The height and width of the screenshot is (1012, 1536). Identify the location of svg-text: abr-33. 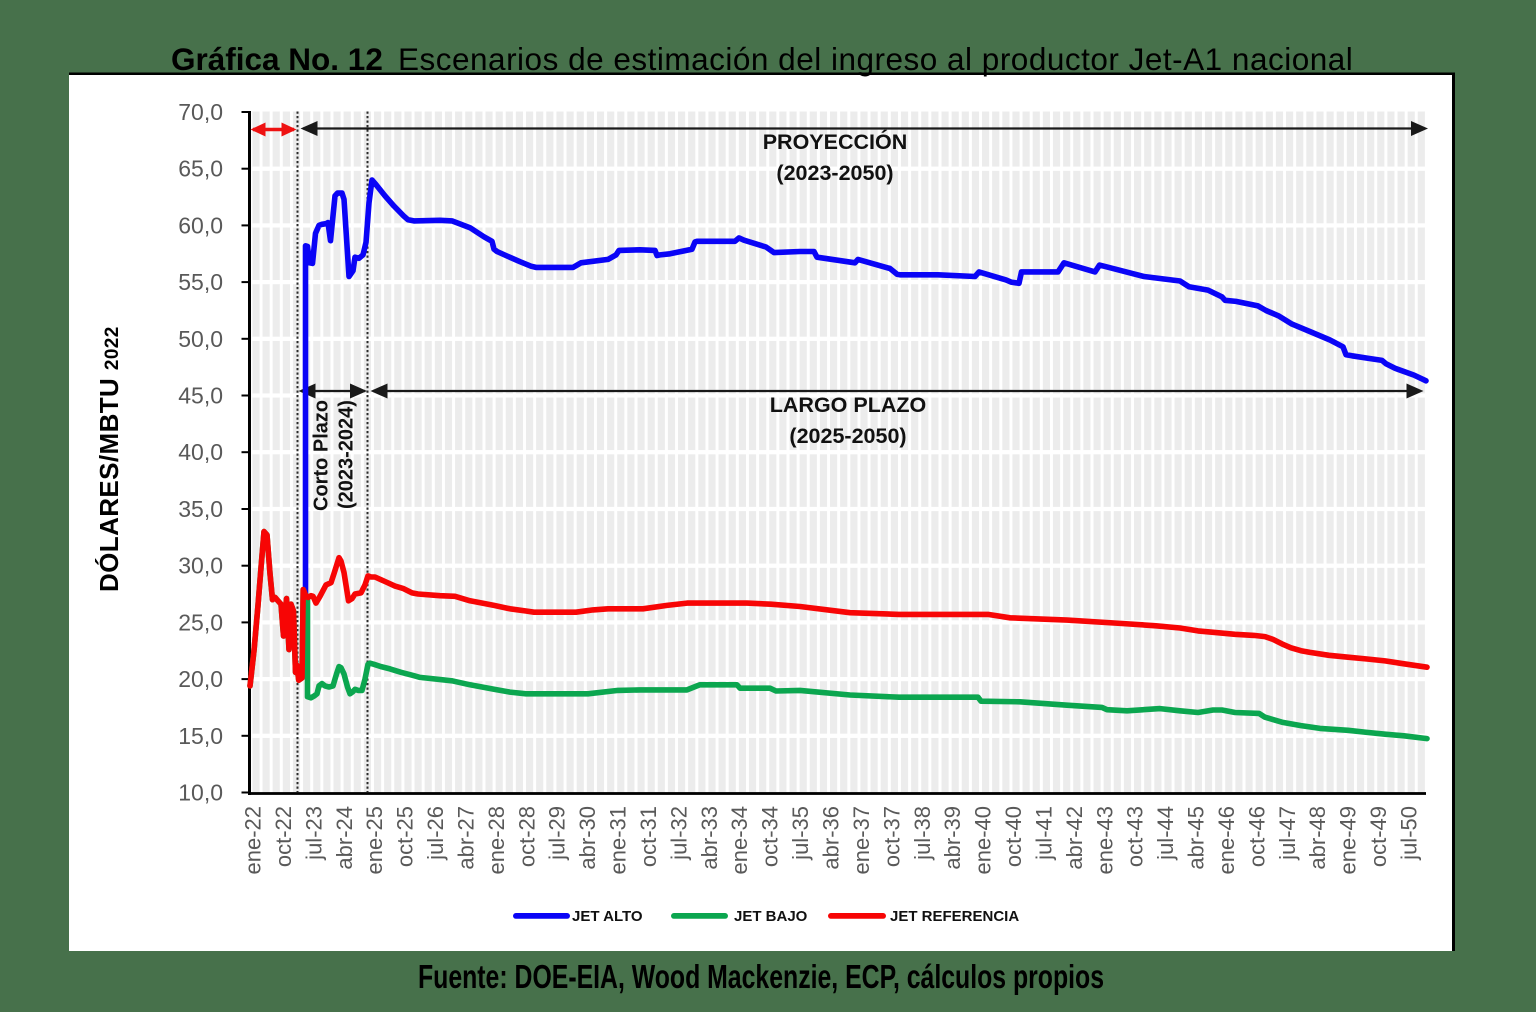
(709, 838).